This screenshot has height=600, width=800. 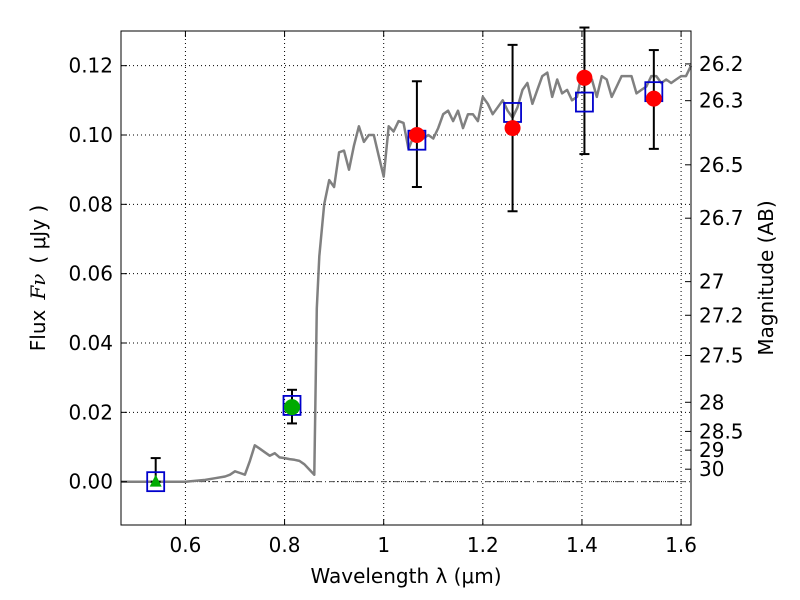 I want to click on x-tick-label: 1, so click(x=383, y=545).